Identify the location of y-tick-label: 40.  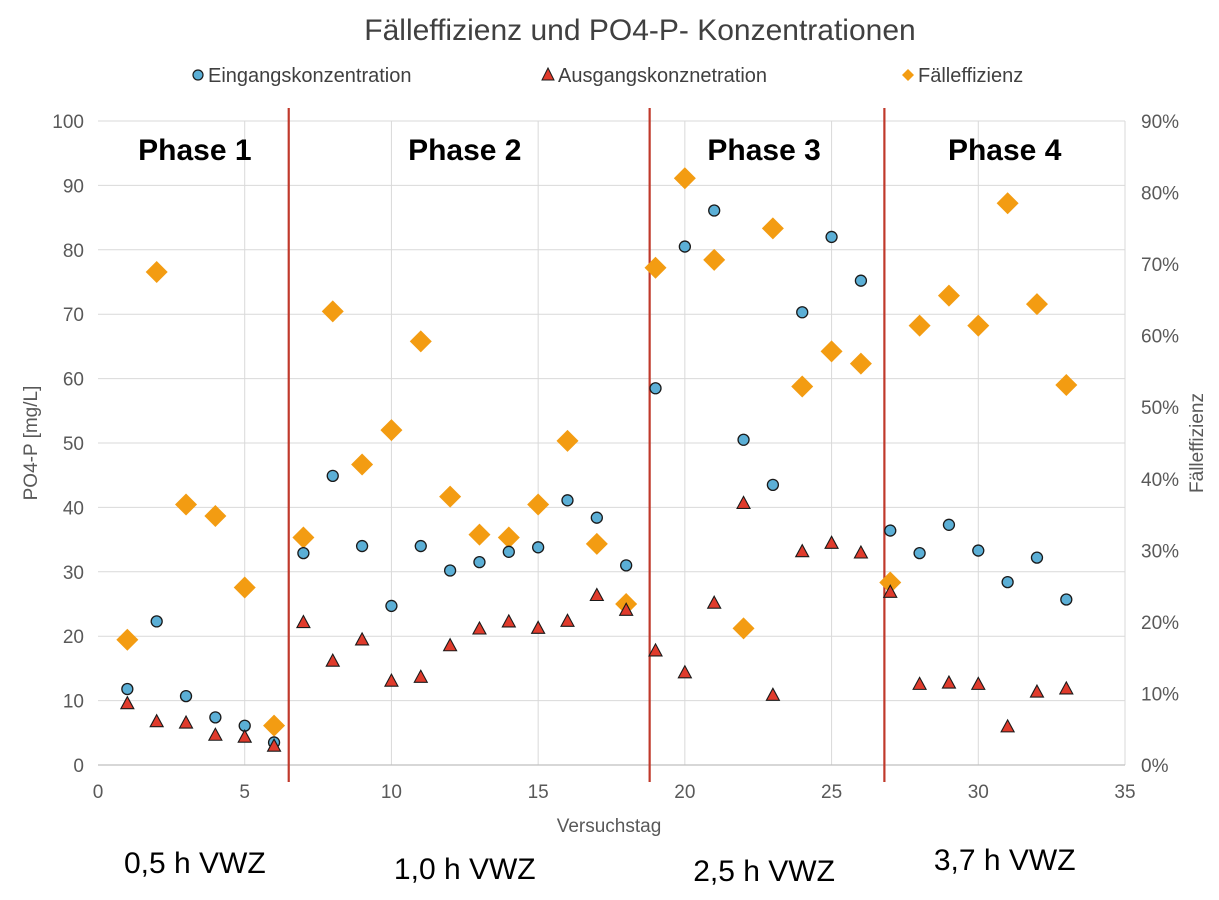
(73, 508).